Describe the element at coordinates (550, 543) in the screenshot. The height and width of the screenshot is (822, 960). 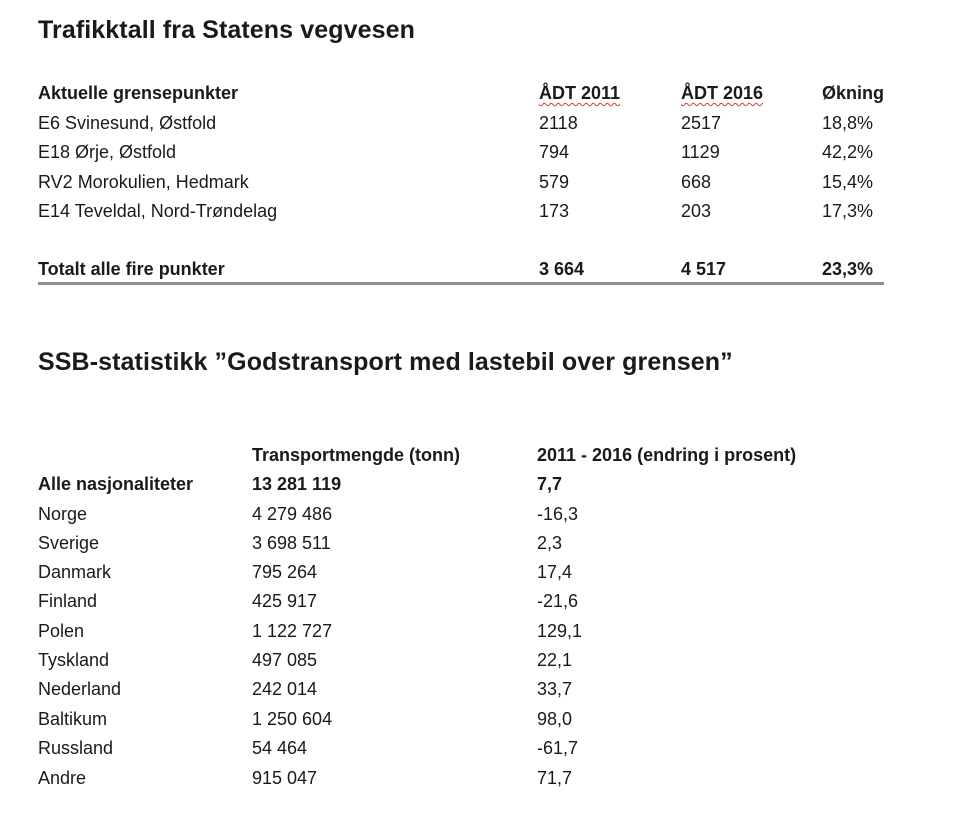
I see `table-cell: 2,3` at that location.